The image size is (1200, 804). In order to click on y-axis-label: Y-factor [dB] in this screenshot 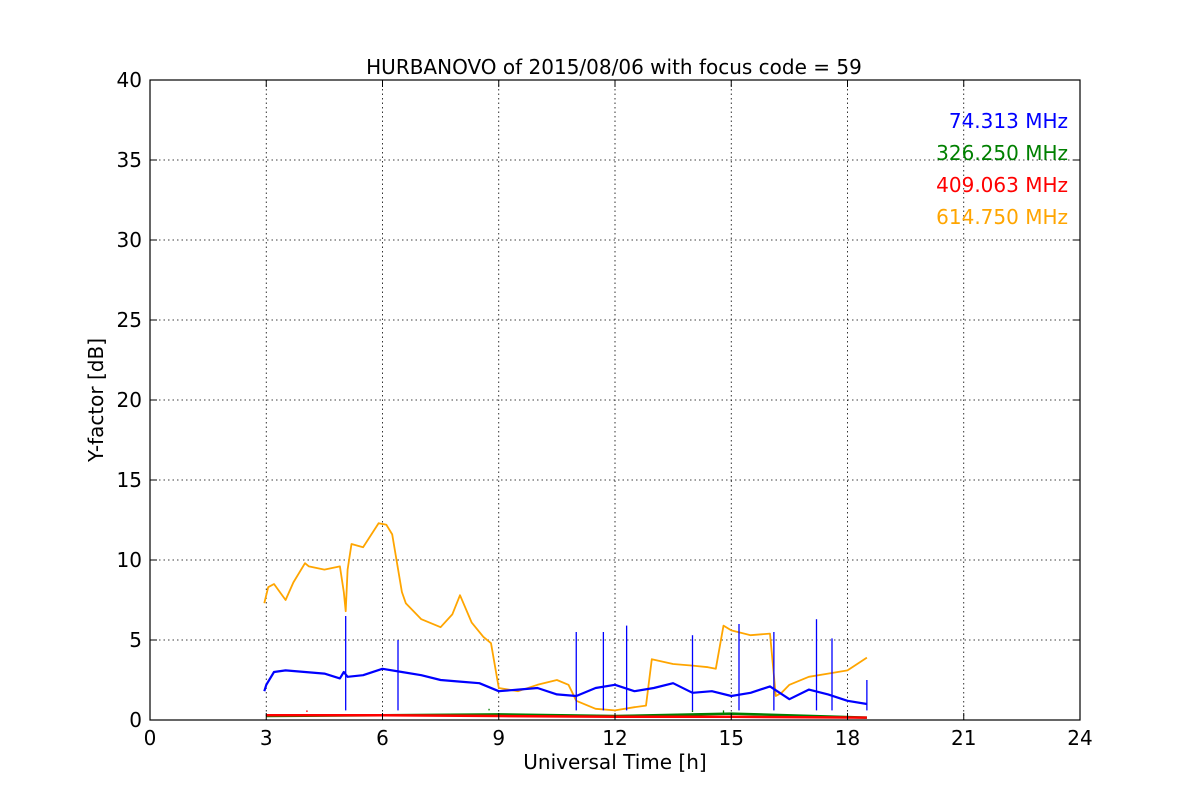, I will do `click(96, 400)`.